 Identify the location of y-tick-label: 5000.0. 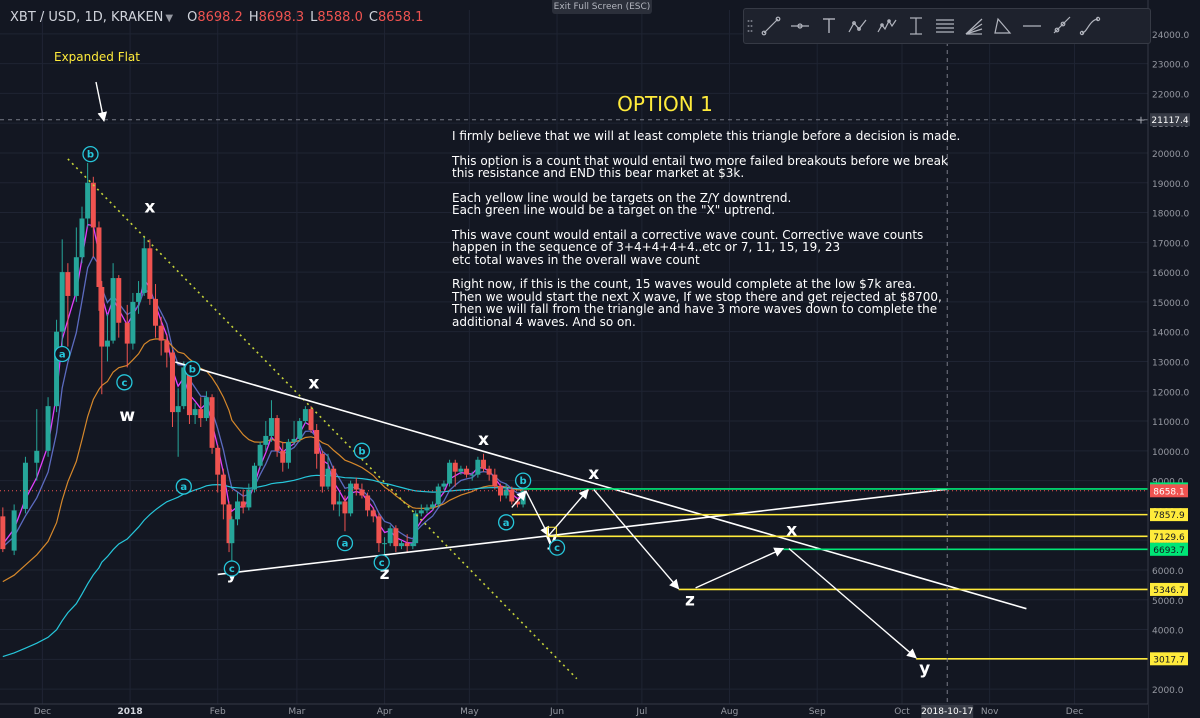
(1168, 602).